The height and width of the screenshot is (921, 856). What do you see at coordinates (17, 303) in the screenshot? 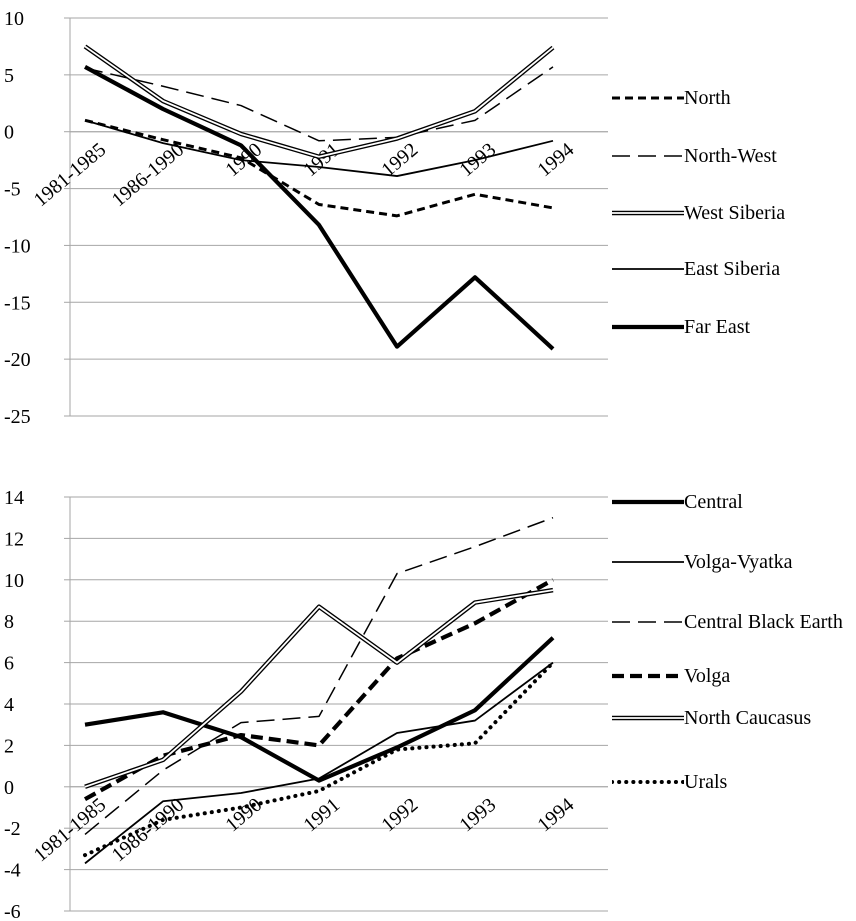
I see `y-tick-label: -15` at bounding box center [17, 303].